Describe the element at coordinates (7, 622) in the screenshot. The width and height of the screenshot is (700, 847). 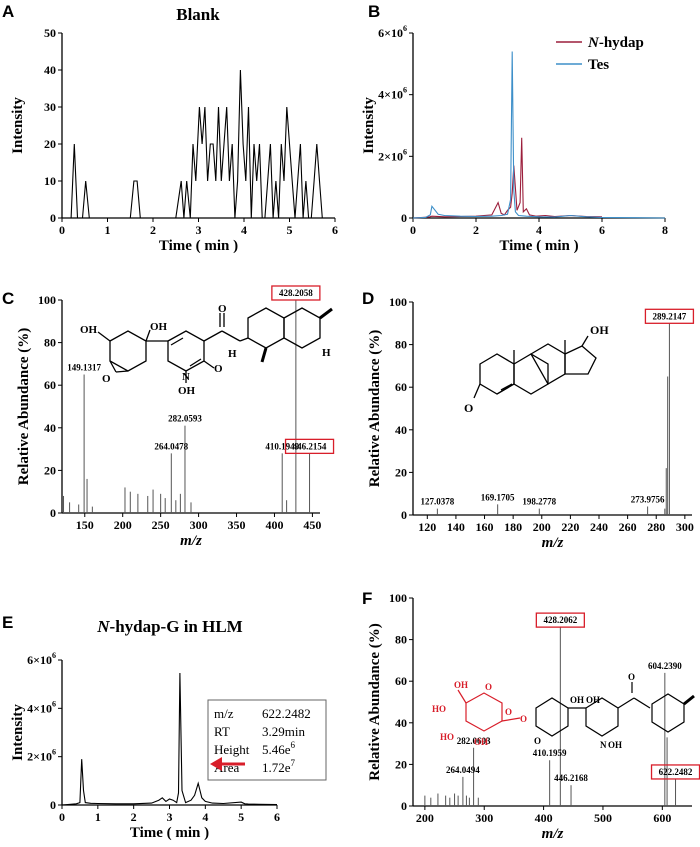
I see `panel-label: E` at that location.